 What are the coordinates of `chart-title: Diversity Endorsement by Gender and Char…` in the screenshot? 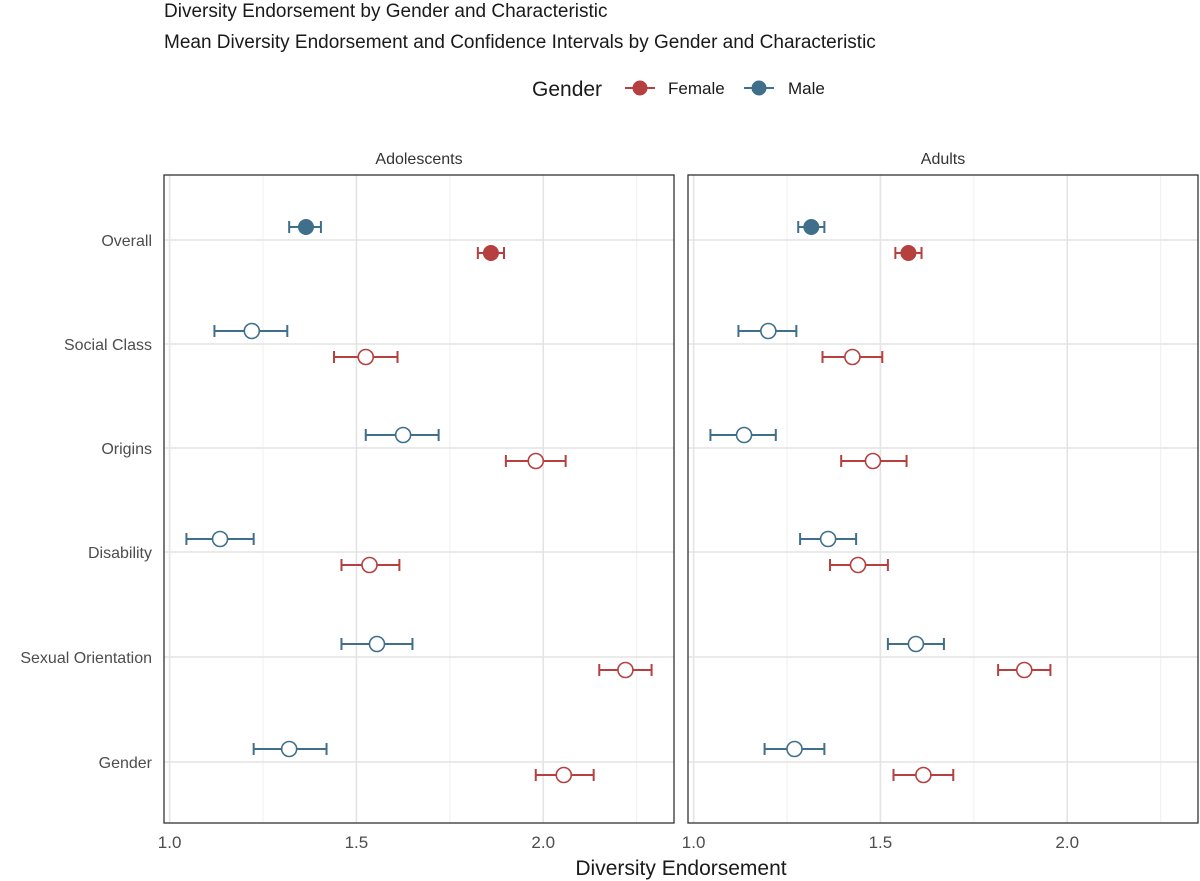 It's located at (386, 11).